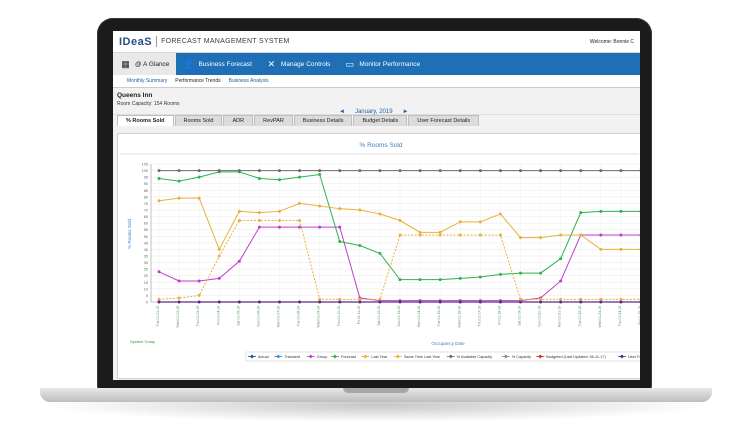 The width and height of the screenshot is (749, 437). What do you see at coordinates (273, 120) in the screenshot?
I see `tab-revpar: RevPAR` at bounding box center [273, 120].